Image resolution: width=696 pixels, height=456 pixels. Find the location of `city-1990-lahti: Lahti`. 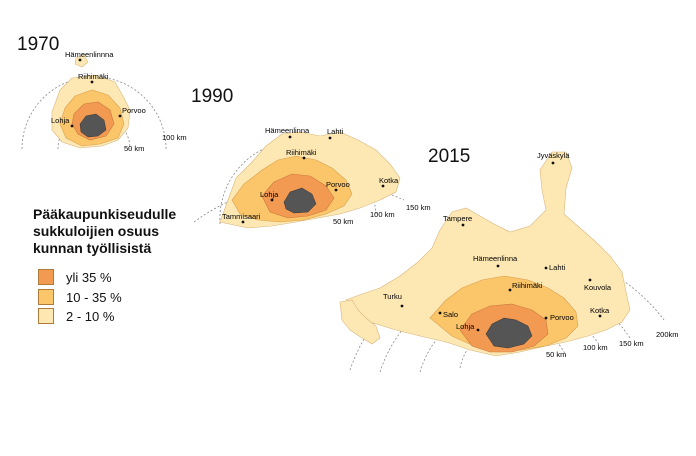

city-1990-lahti: Lahti is located at coordinates (335, 133).